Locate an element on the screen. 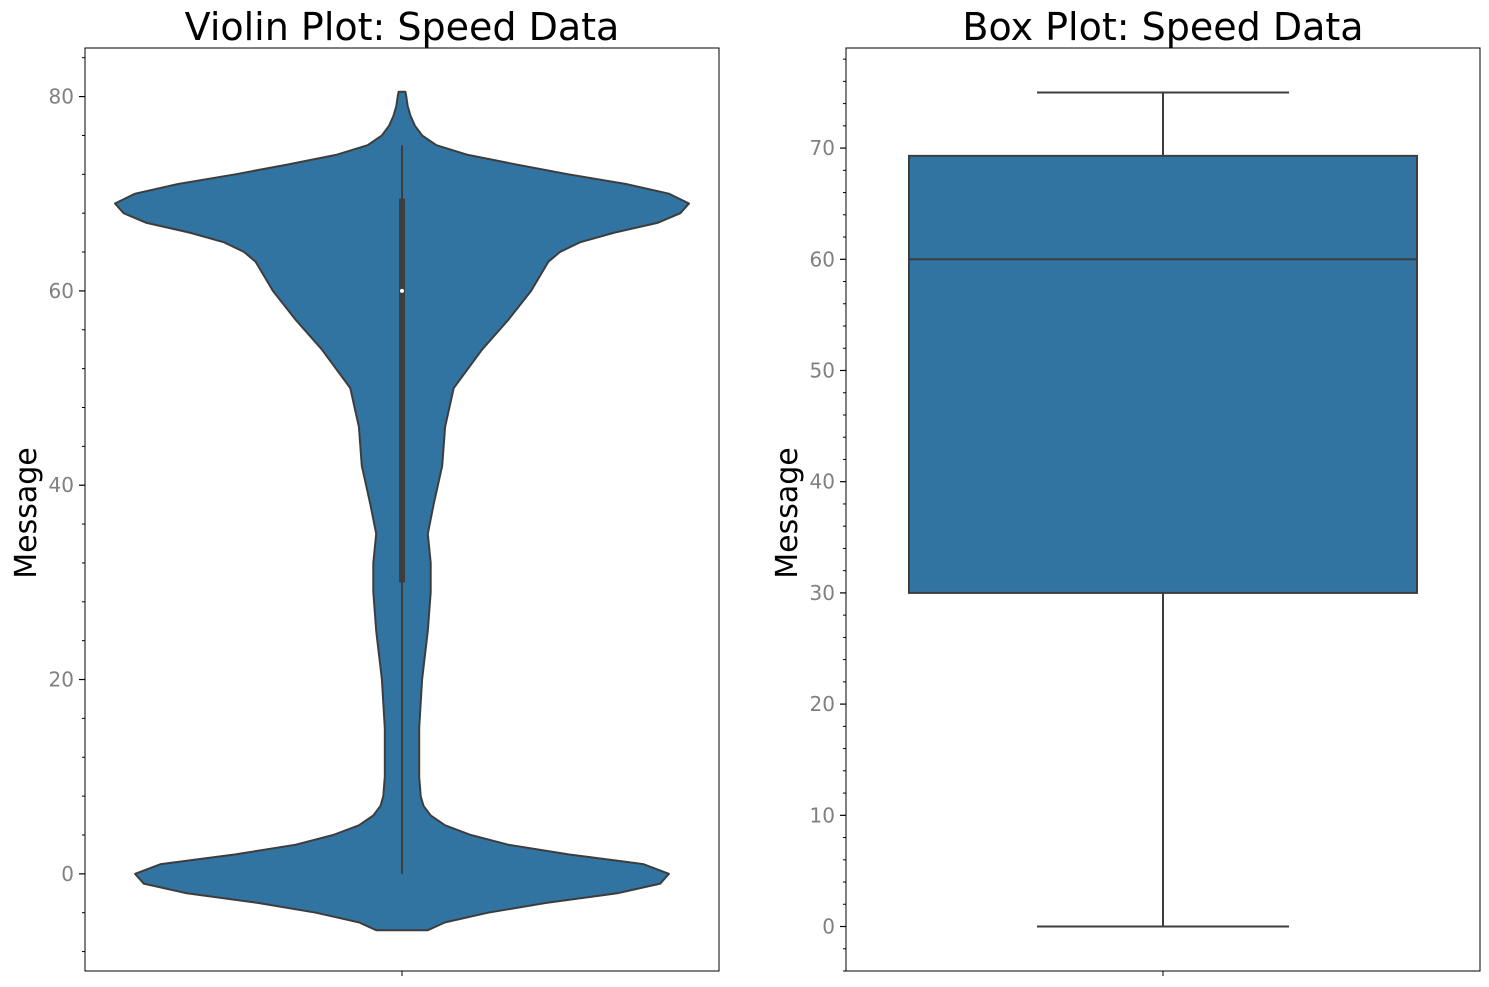 The height and width of the screenshot is (987, 1489). violin-y-tick-label: 0 is located at coordinates (67, 874).